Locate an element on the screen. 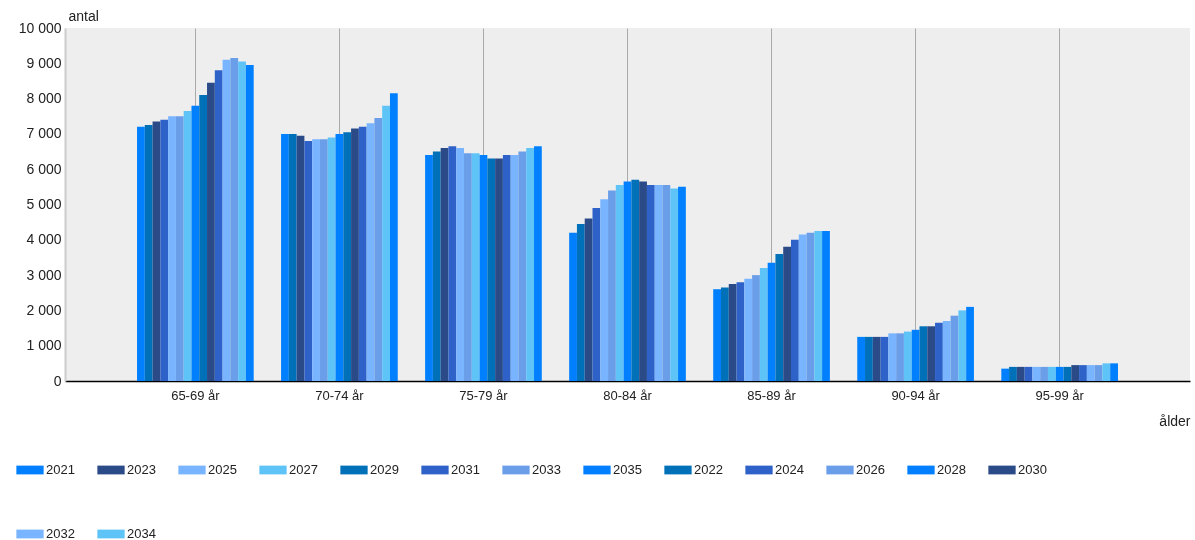 The image size is (1195, 540). y-tick-label: 4 000 is located at coordinates (44, 239).